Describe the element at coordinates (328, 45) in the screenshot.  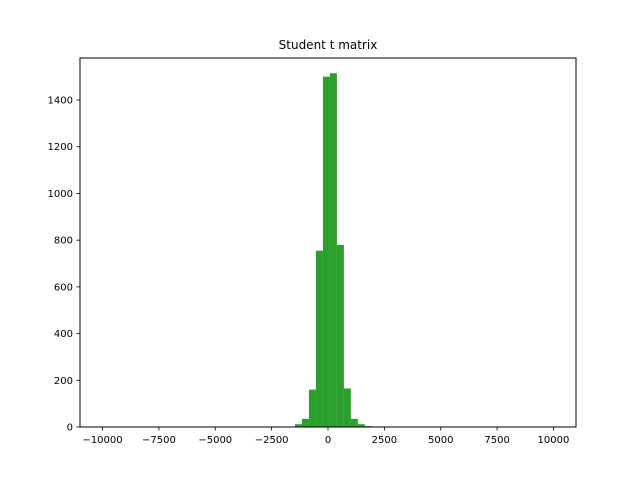
I see `chart-title: Student t matrix` at that location.